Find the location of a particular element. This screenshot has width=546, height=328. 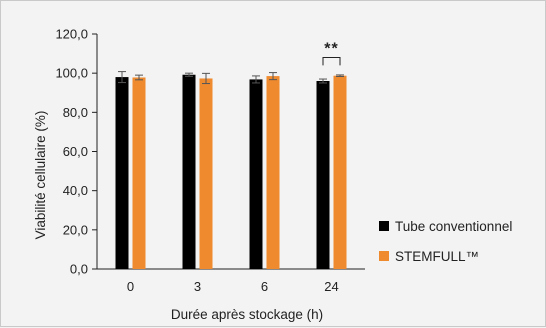

y-tick-label: 0,0 is located at coordinates (79, 269).